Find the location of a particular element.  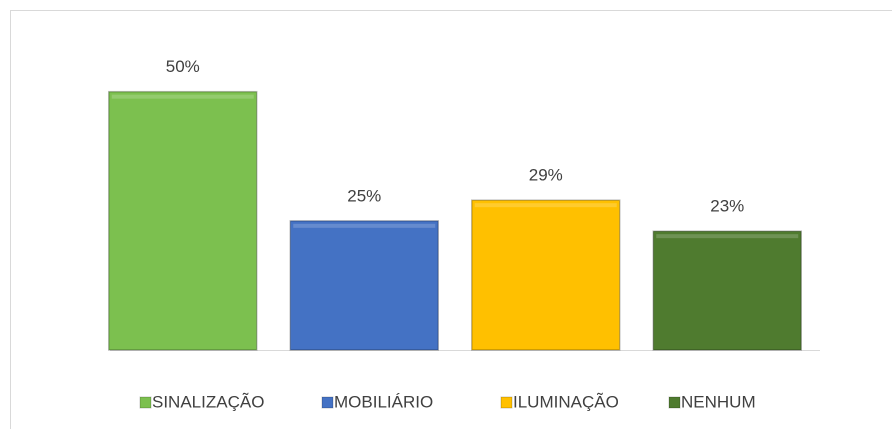

data-label: 50% is located at coordinates (183, 66).